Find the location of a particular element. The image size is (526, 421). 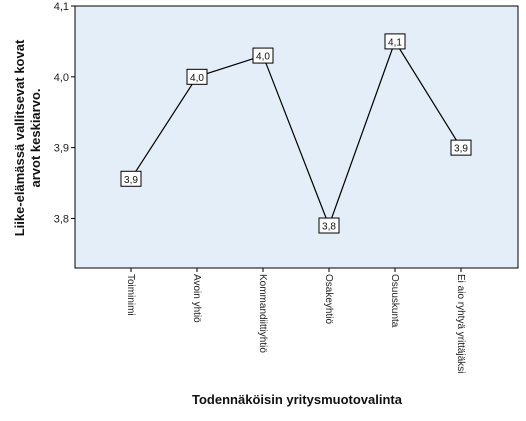

y-tick-label: 4,1 is located at coordinates (61, 7).